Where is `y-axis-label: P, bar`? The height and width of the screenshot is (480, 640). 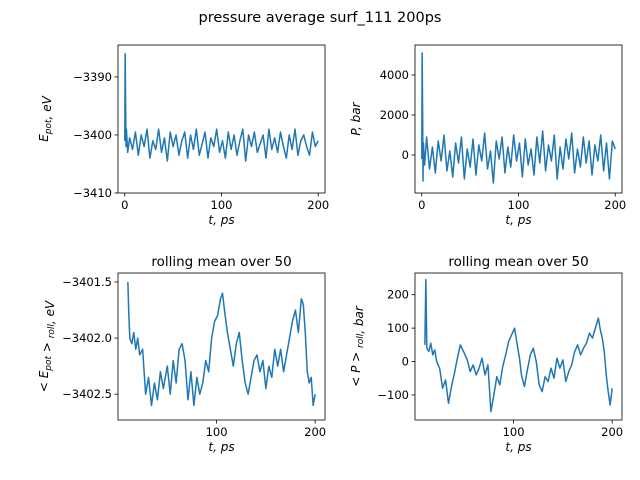
y-axis-label: P, bar is located at coordinates (356, 118).